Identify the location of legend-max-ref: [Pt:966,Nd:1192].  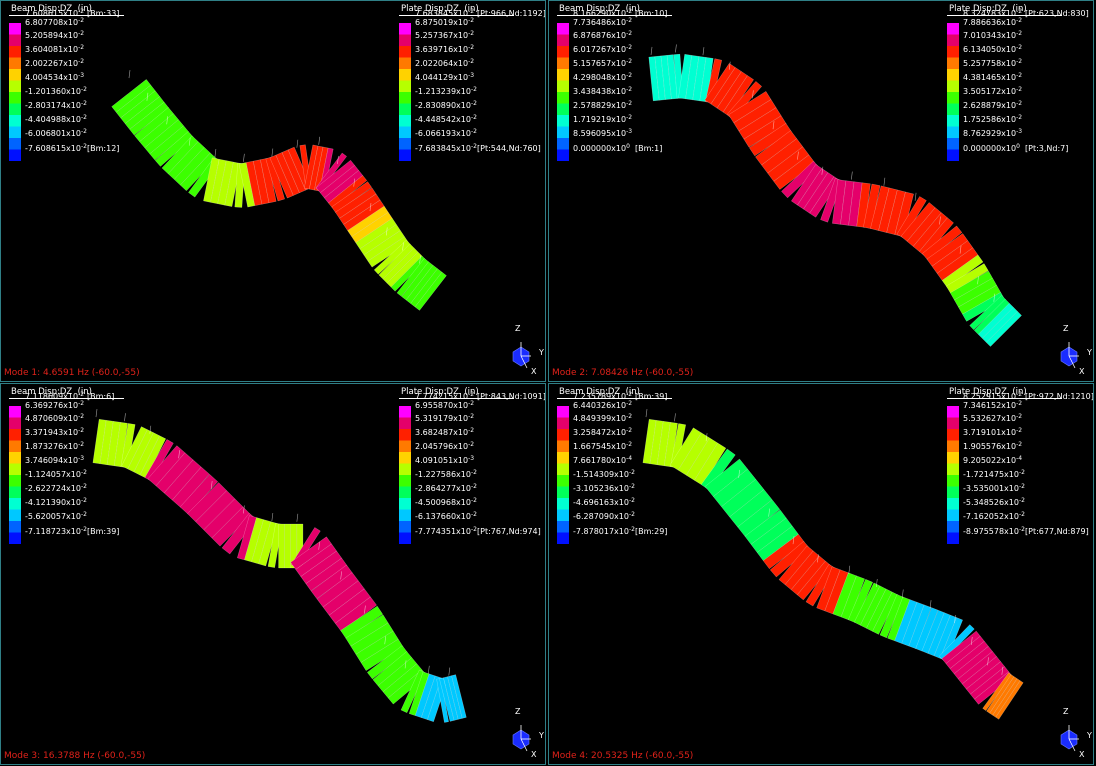
(511, 13).